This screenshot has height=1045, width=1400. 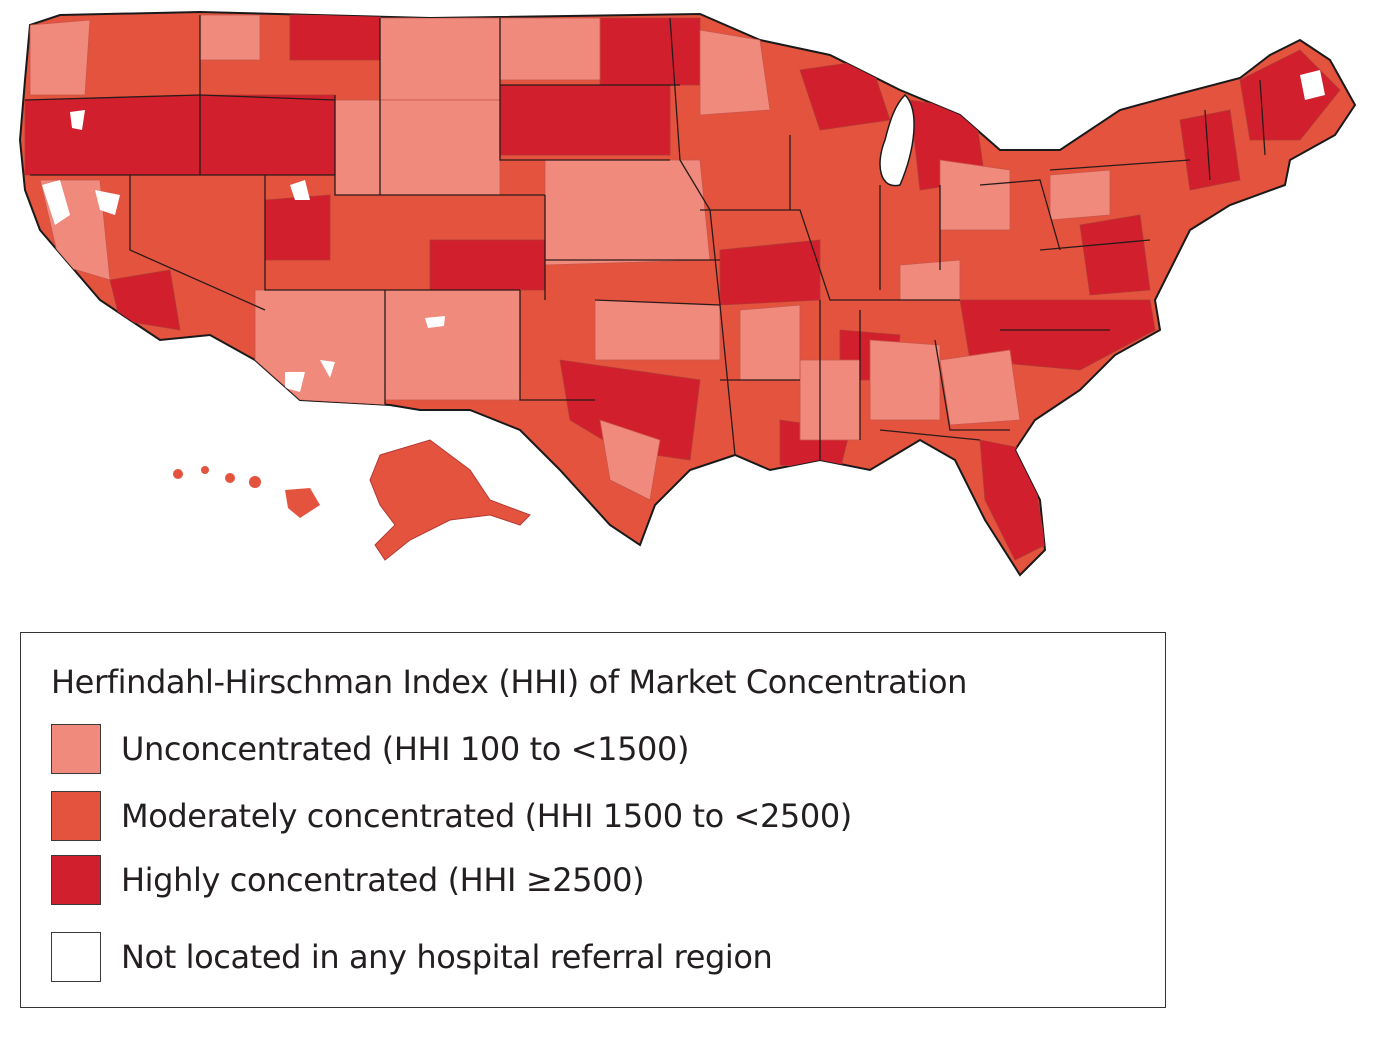 I want to click on legend-swatch-none, so click(x=76, y=957).